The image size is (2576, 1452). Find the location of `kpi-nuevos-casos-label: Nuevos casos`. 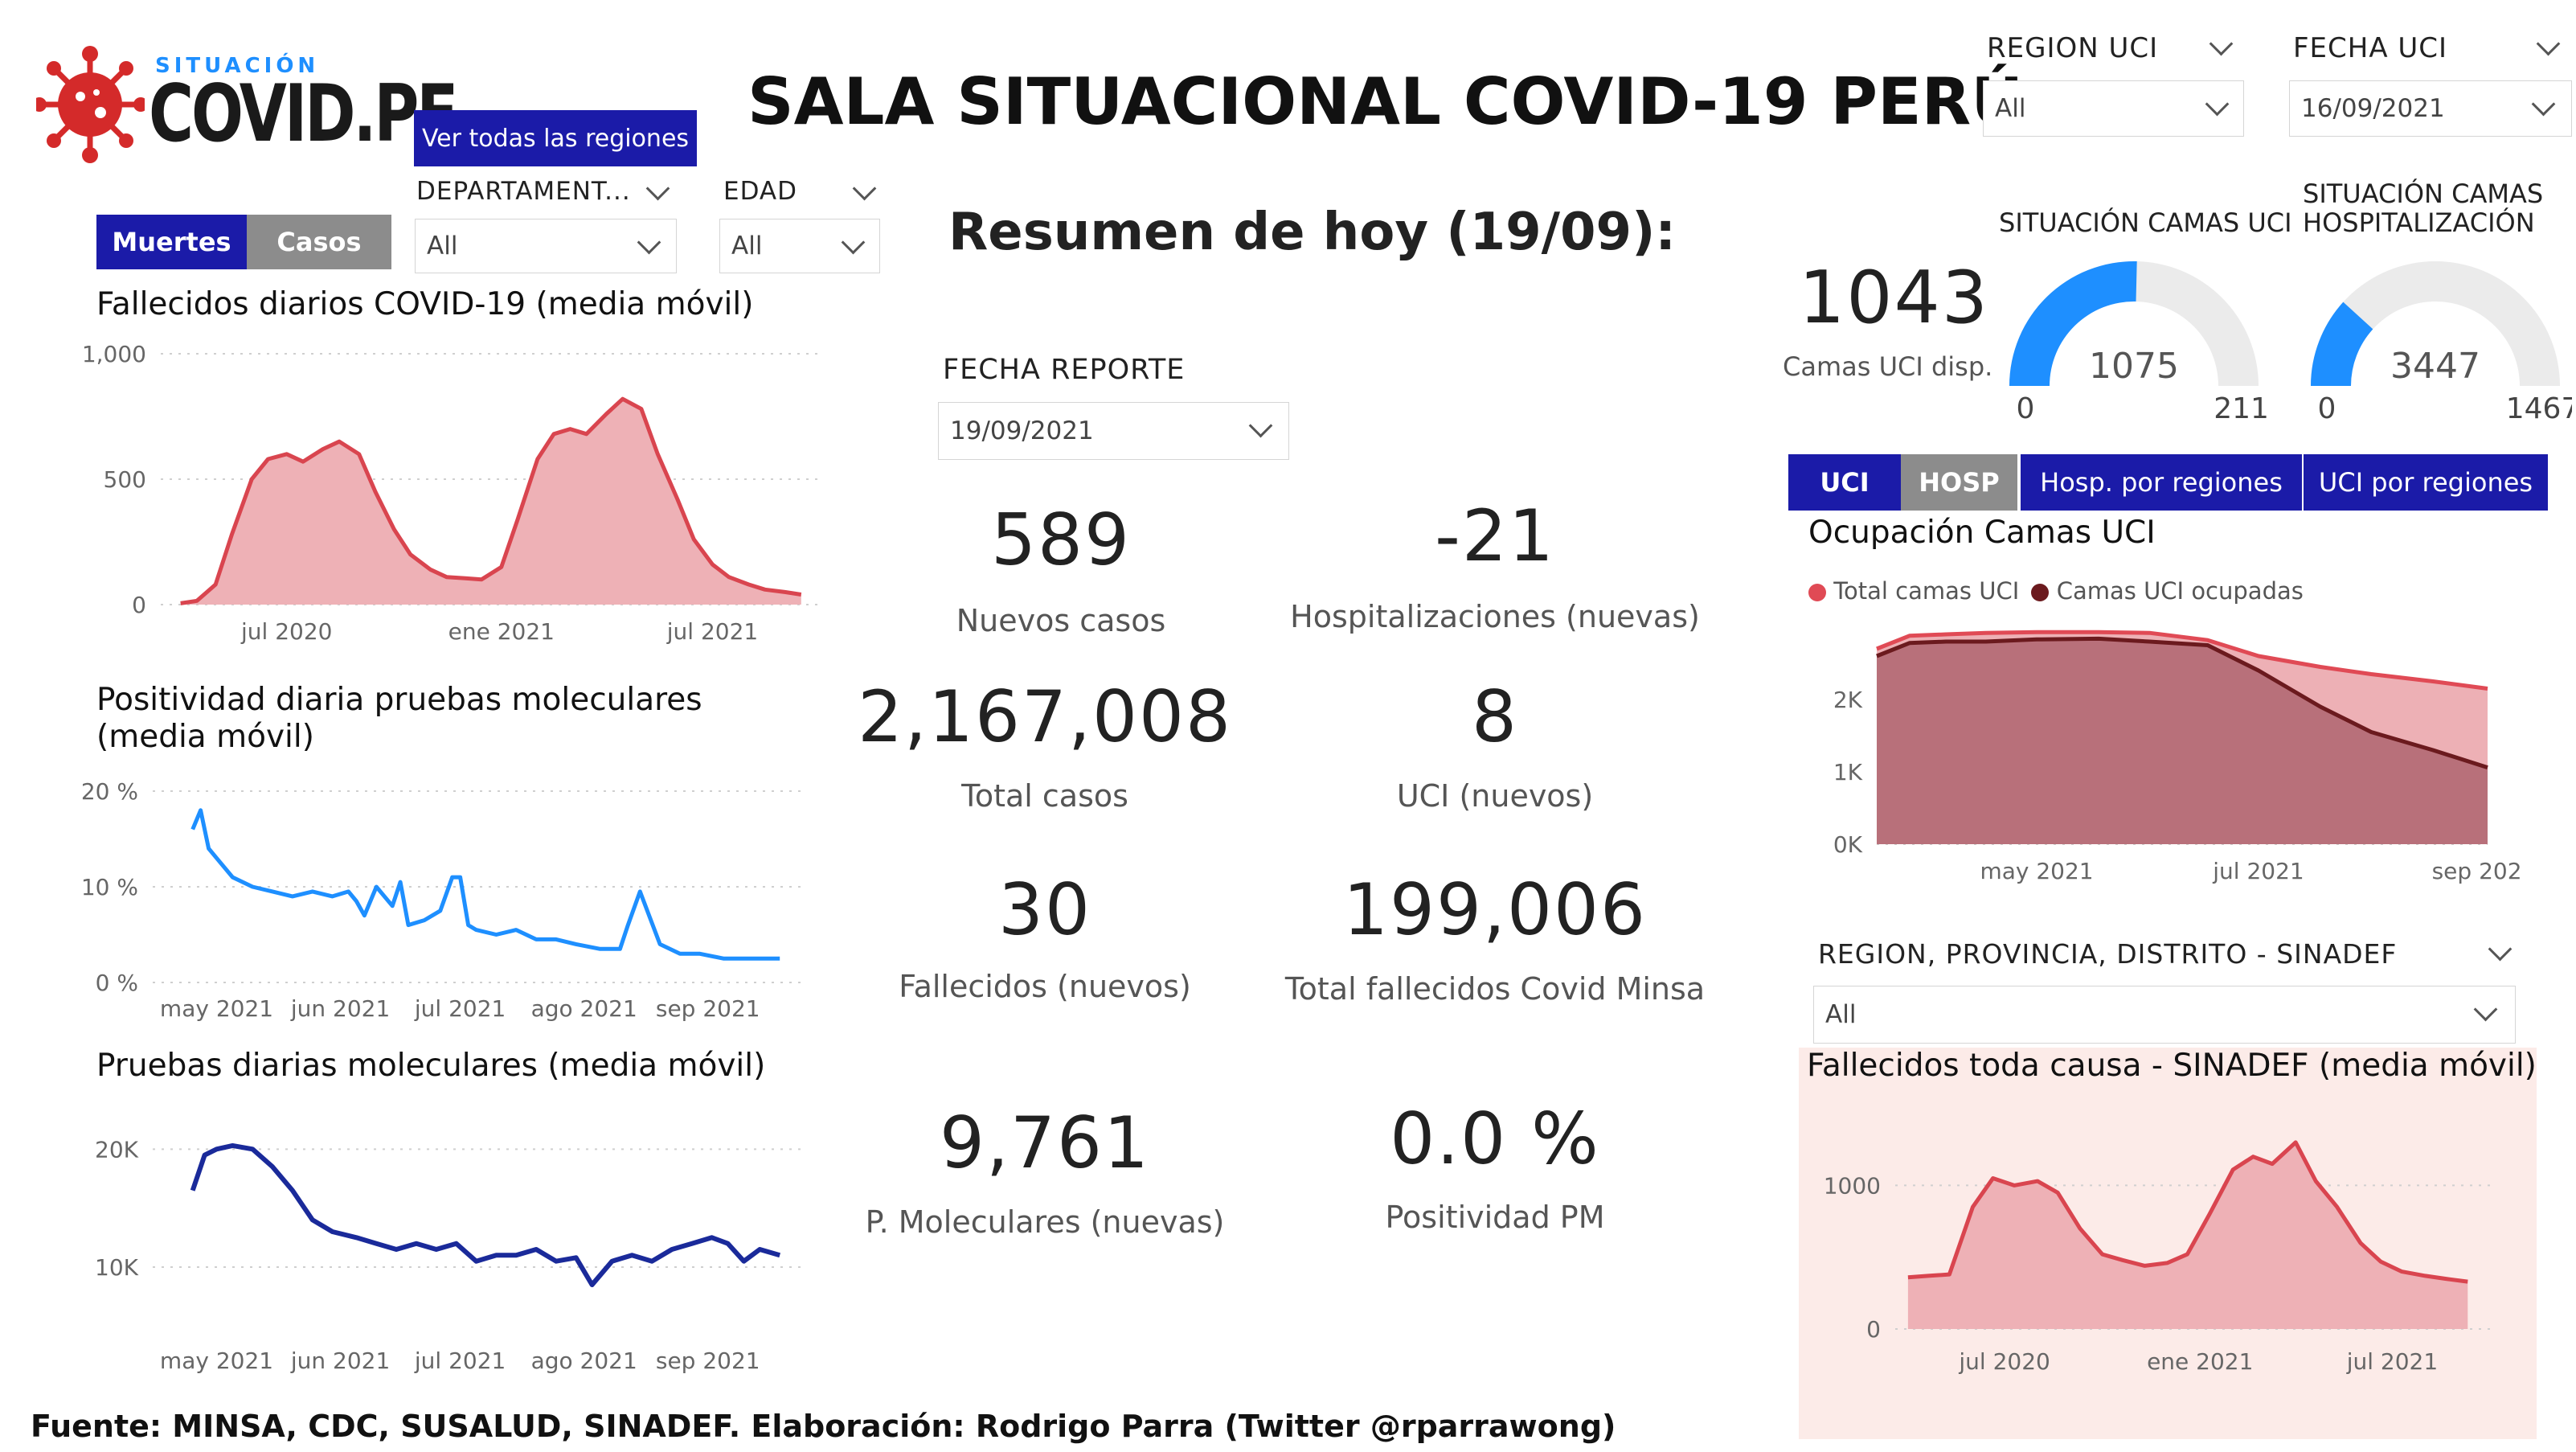

kpi-nuevos-casos-label: Nuevos casos is located at coordinates (1061, 620).